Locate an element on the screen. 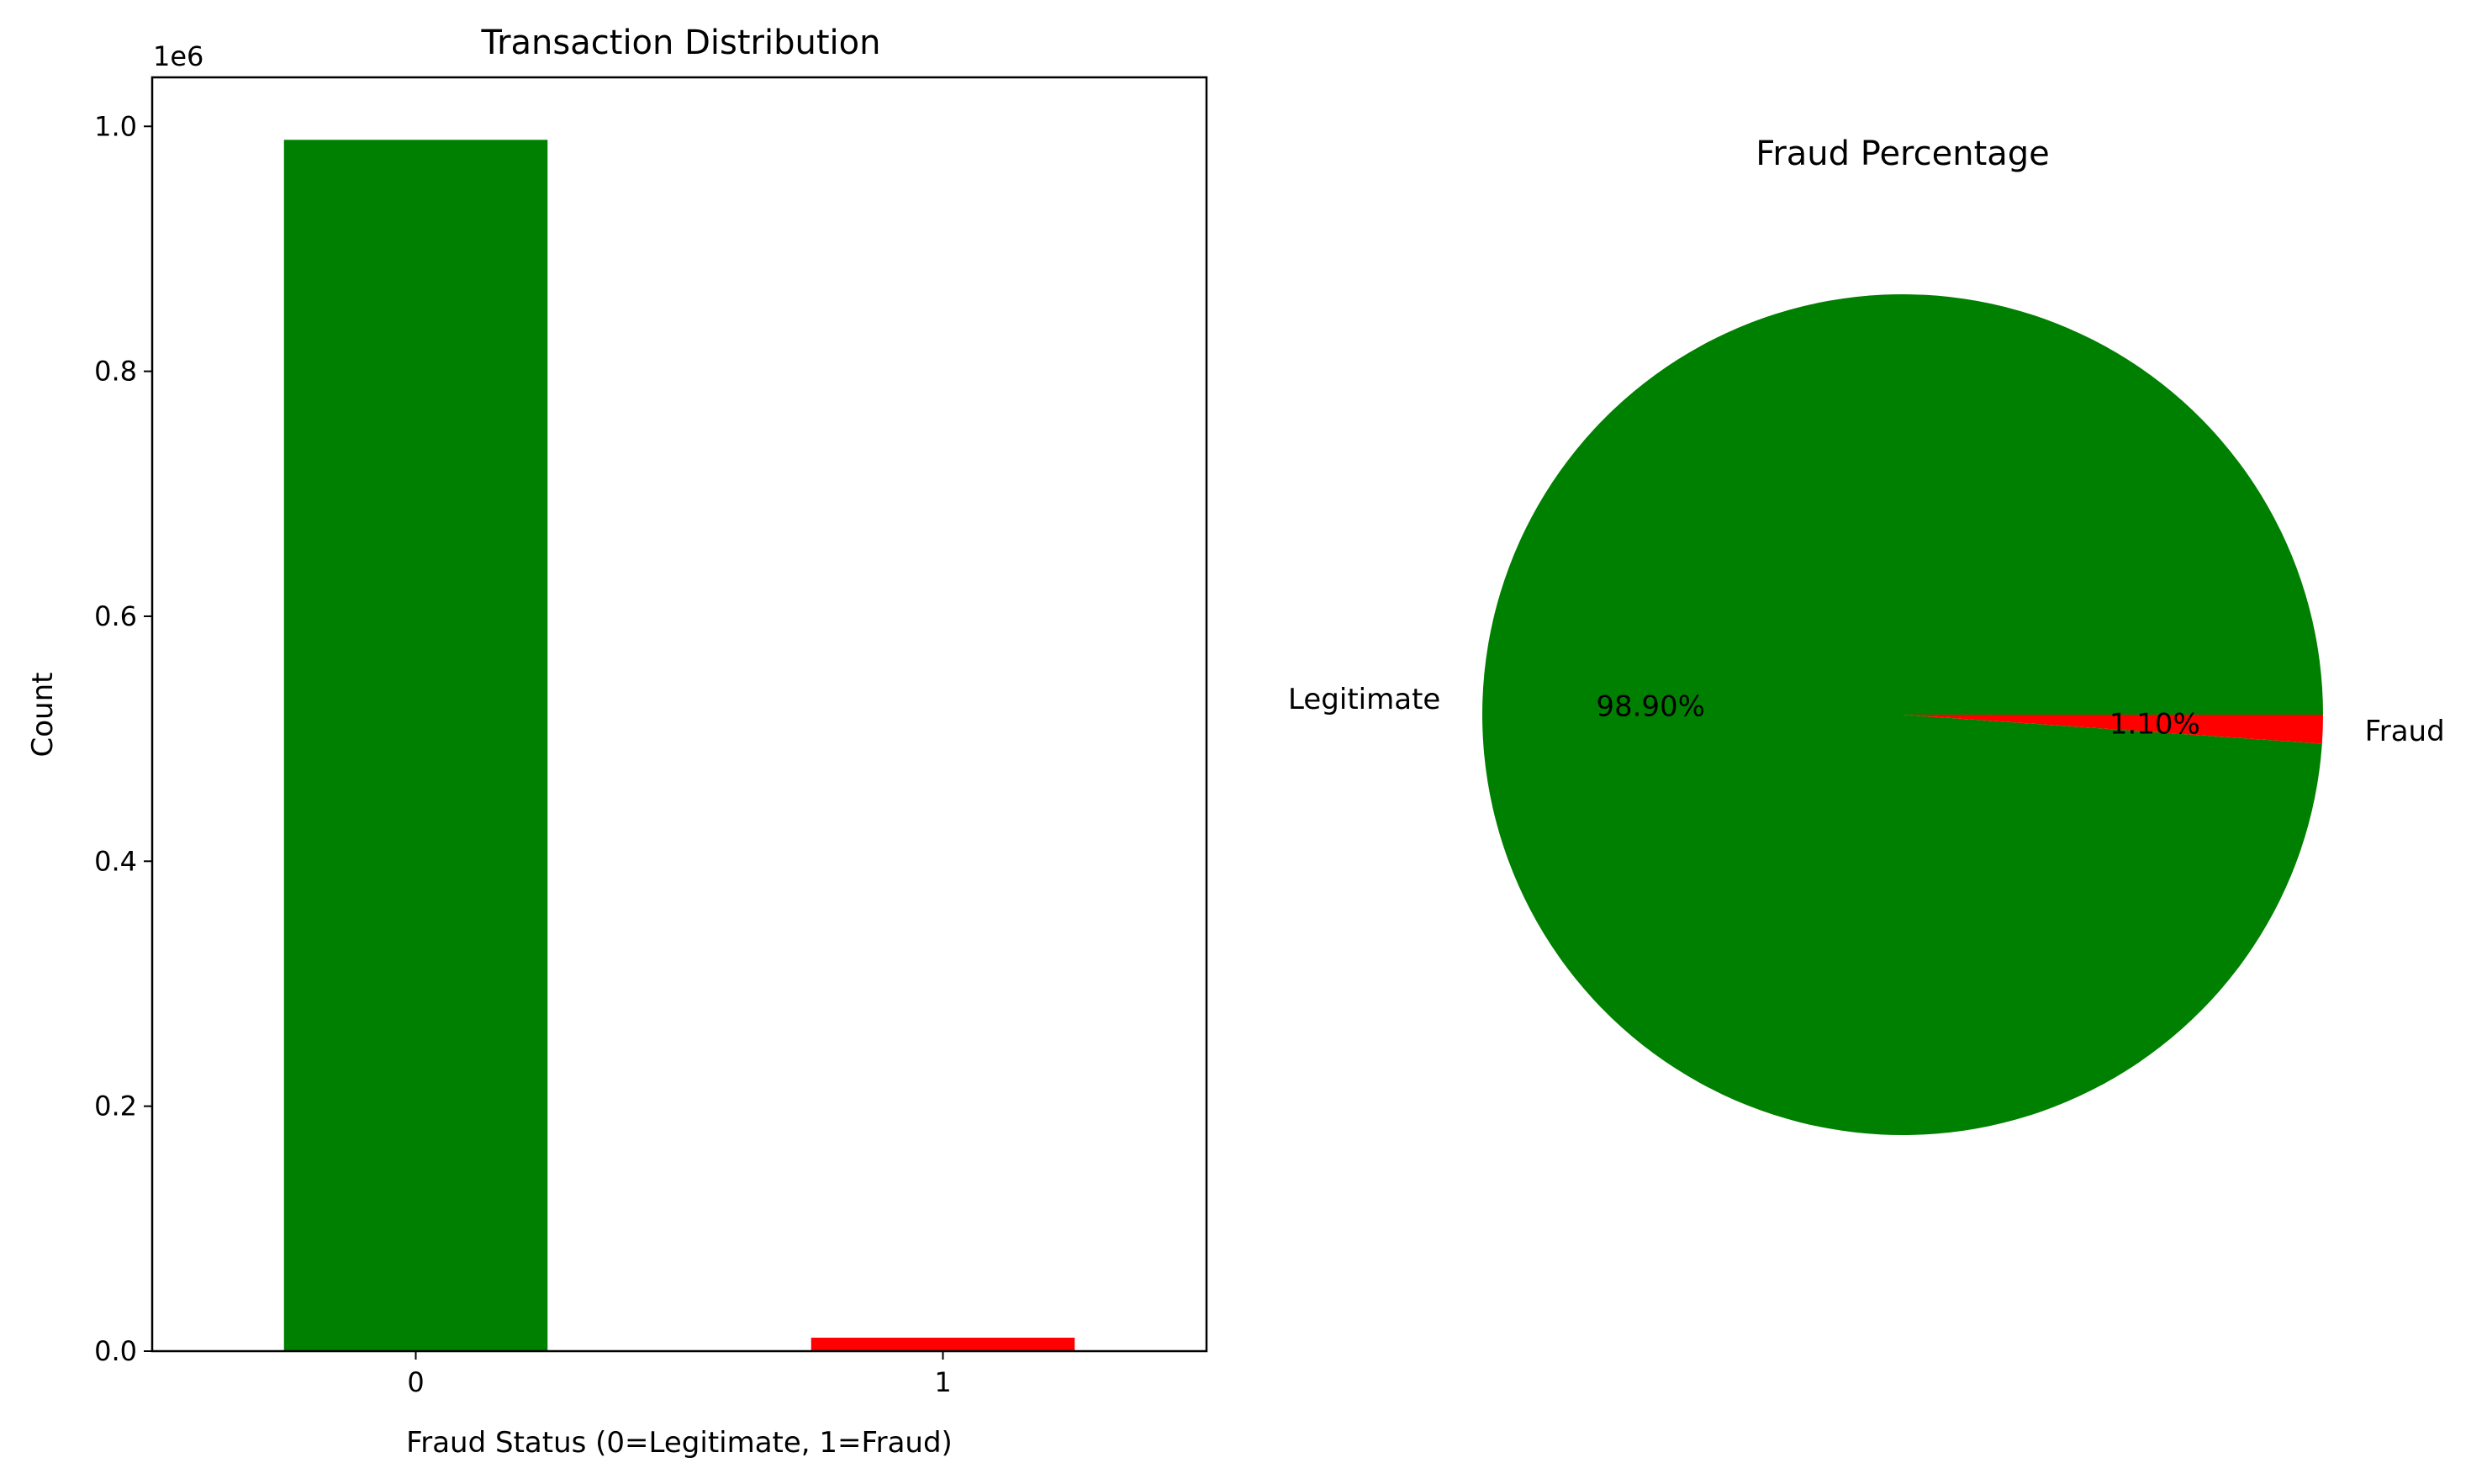  pie-label-legitimate: Legitimate is located at coordinates (1364, 699).